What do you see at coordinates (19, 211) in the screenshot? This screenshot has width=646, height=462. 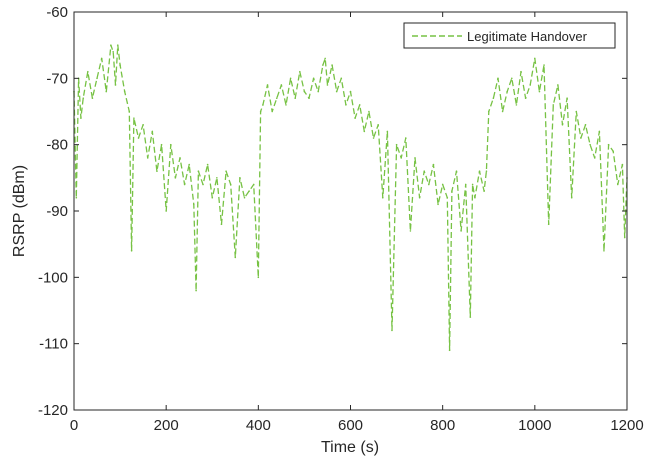 I see `y-axis-label: RSRP (dBm)` at bounding box center [19, 211].